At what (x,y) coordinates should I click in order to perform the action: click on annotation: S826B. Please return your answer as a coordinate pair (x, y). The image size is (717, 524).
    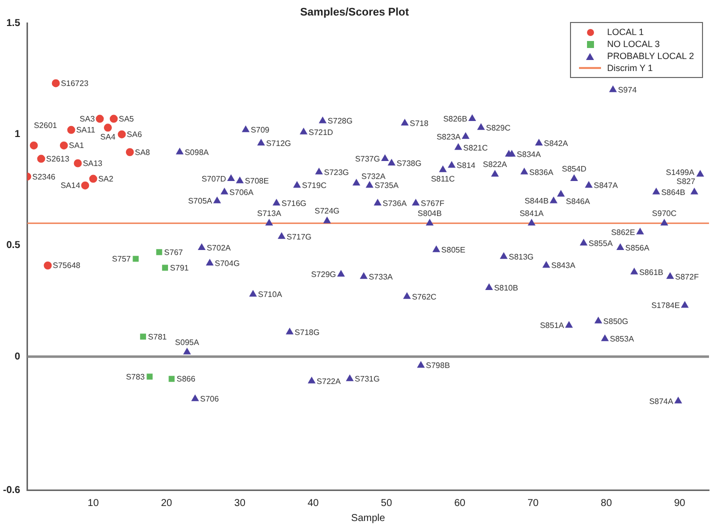
    Looking at the image, I should click on (455, 119).